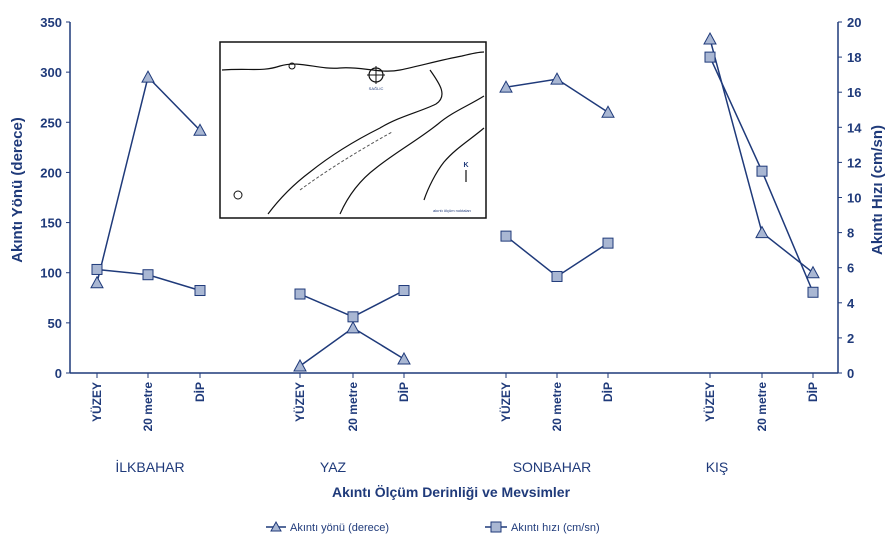 The height and width of the screenshot is (545, 892). I want to click on y-right-tick-label: 20, so click(854, 22).